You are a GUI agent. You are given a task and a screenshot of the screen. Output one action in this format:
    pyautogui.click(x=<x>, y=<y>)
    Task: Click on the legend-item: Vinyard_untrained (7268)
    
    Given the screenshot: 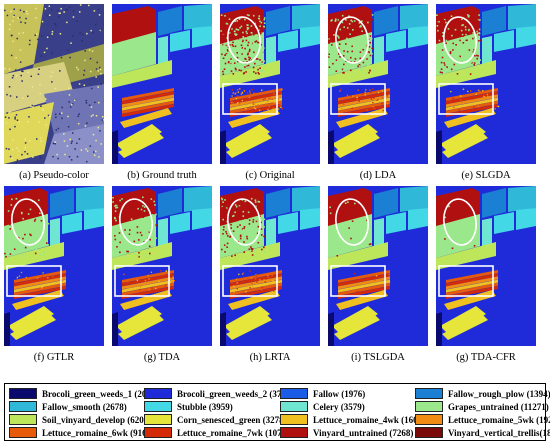 What is the action you would take?
    pyautogui.click(x=346, y=432)
    